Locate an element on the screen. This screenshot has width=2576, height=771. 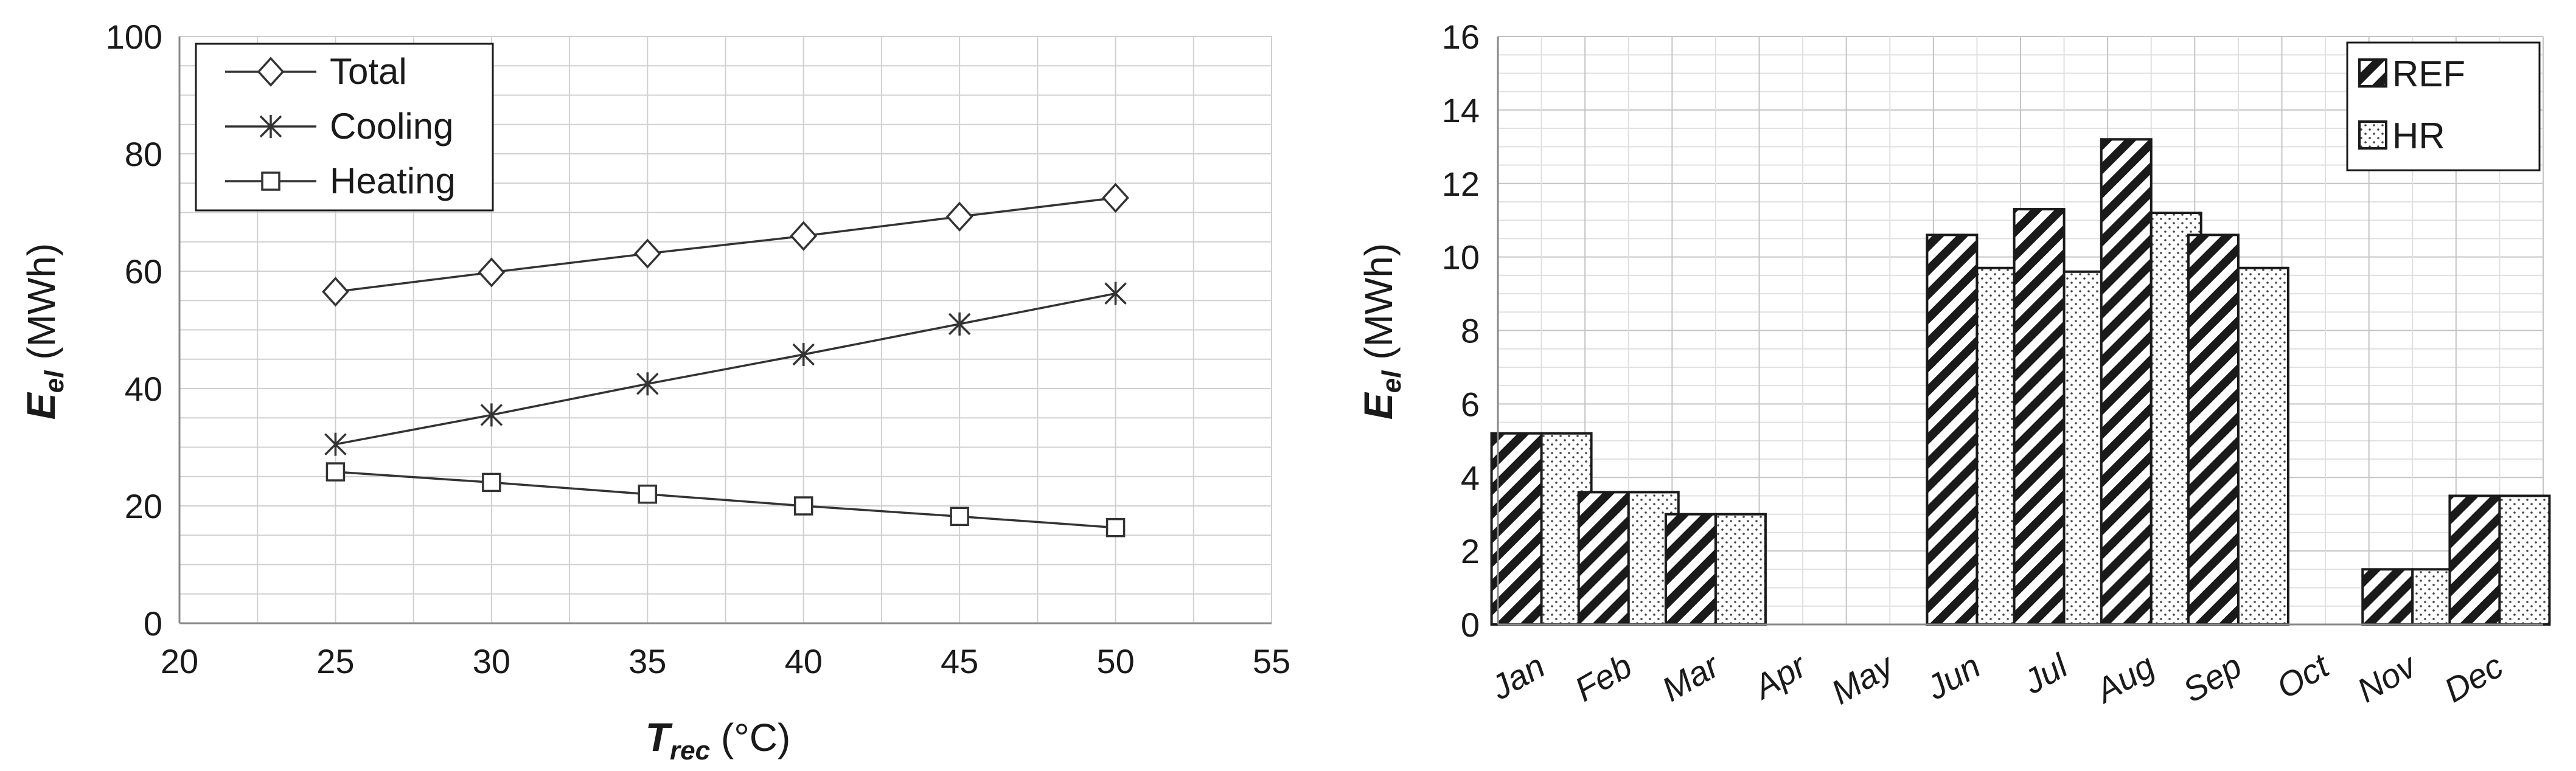
bar-ref-nov is located at coordinates (2387, 597).